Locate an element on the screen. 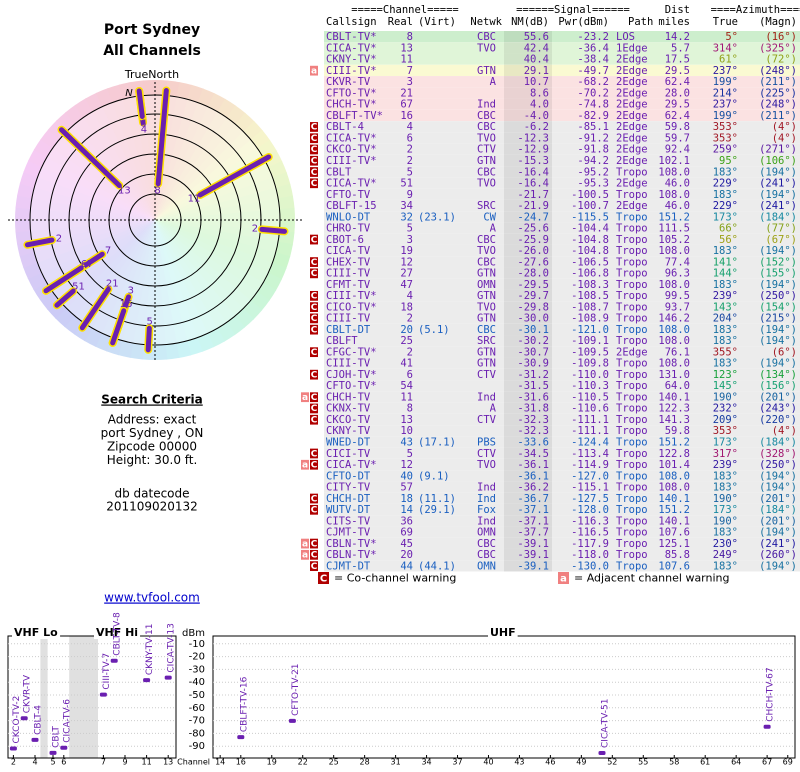 Image resolution: width=800 pixels, height=772 pixels. cell-magn: (271°) is located at coordinates (778, 150).